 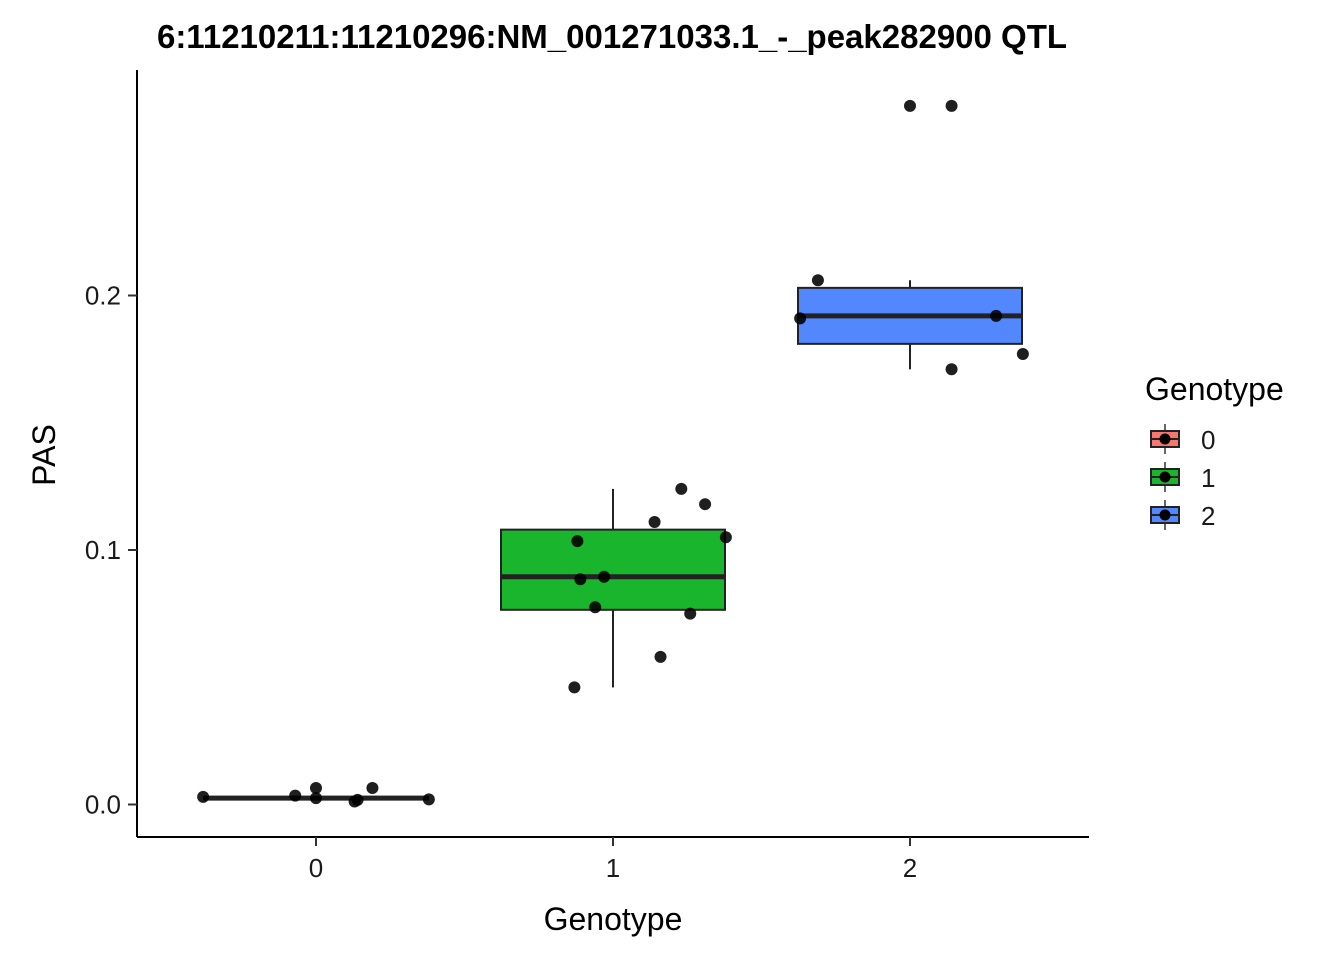 I want to click on y-tick-label: 0.0, so click(x=103, y=805).